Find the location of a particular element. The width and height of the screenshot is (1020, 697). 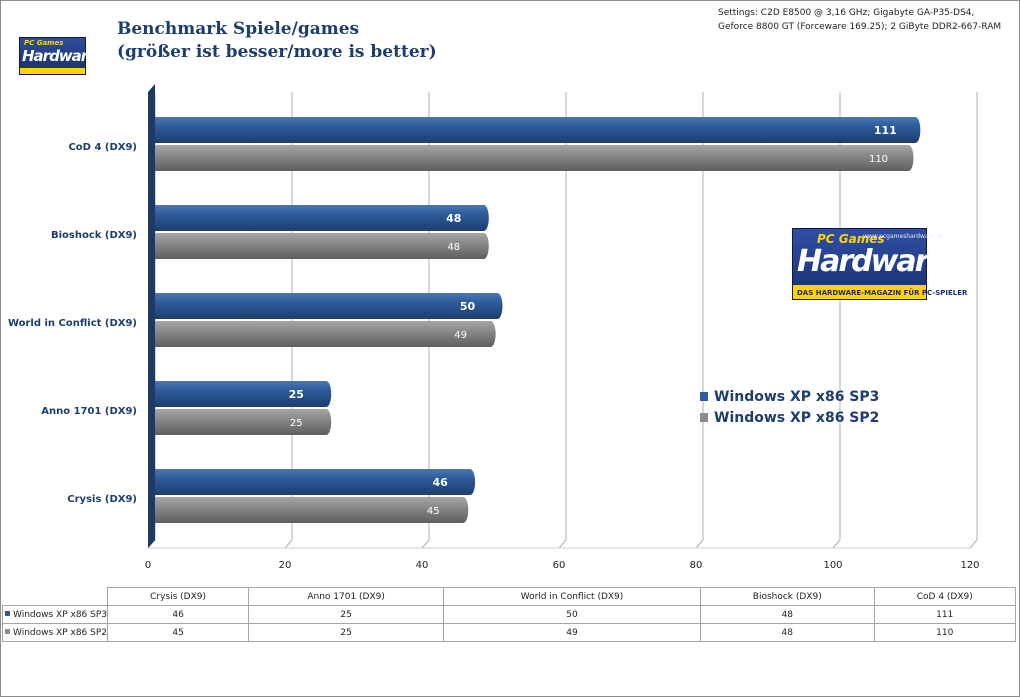

legend-swatch-sp3 is located at coordinates (704, 396).